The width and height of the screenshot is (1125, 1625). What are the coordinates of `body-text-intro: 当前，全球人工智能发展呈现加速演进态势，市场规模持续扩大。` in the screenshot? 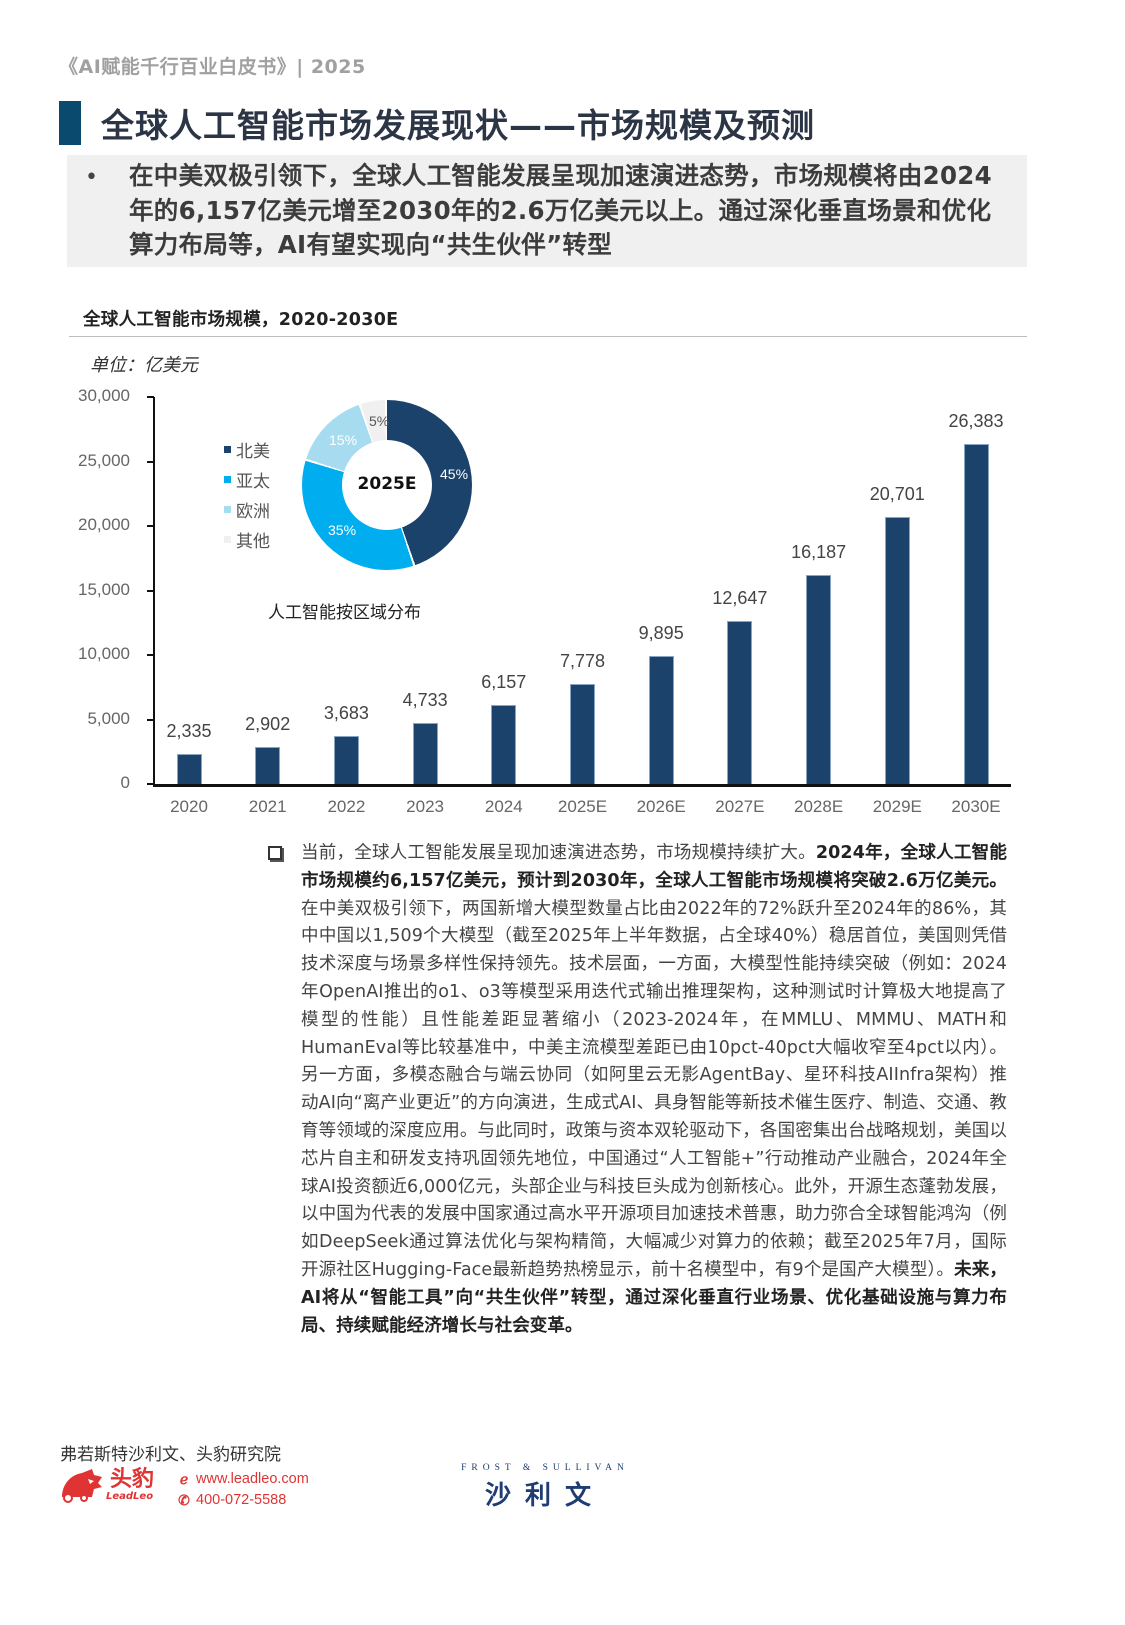 It's located at (558, 853).